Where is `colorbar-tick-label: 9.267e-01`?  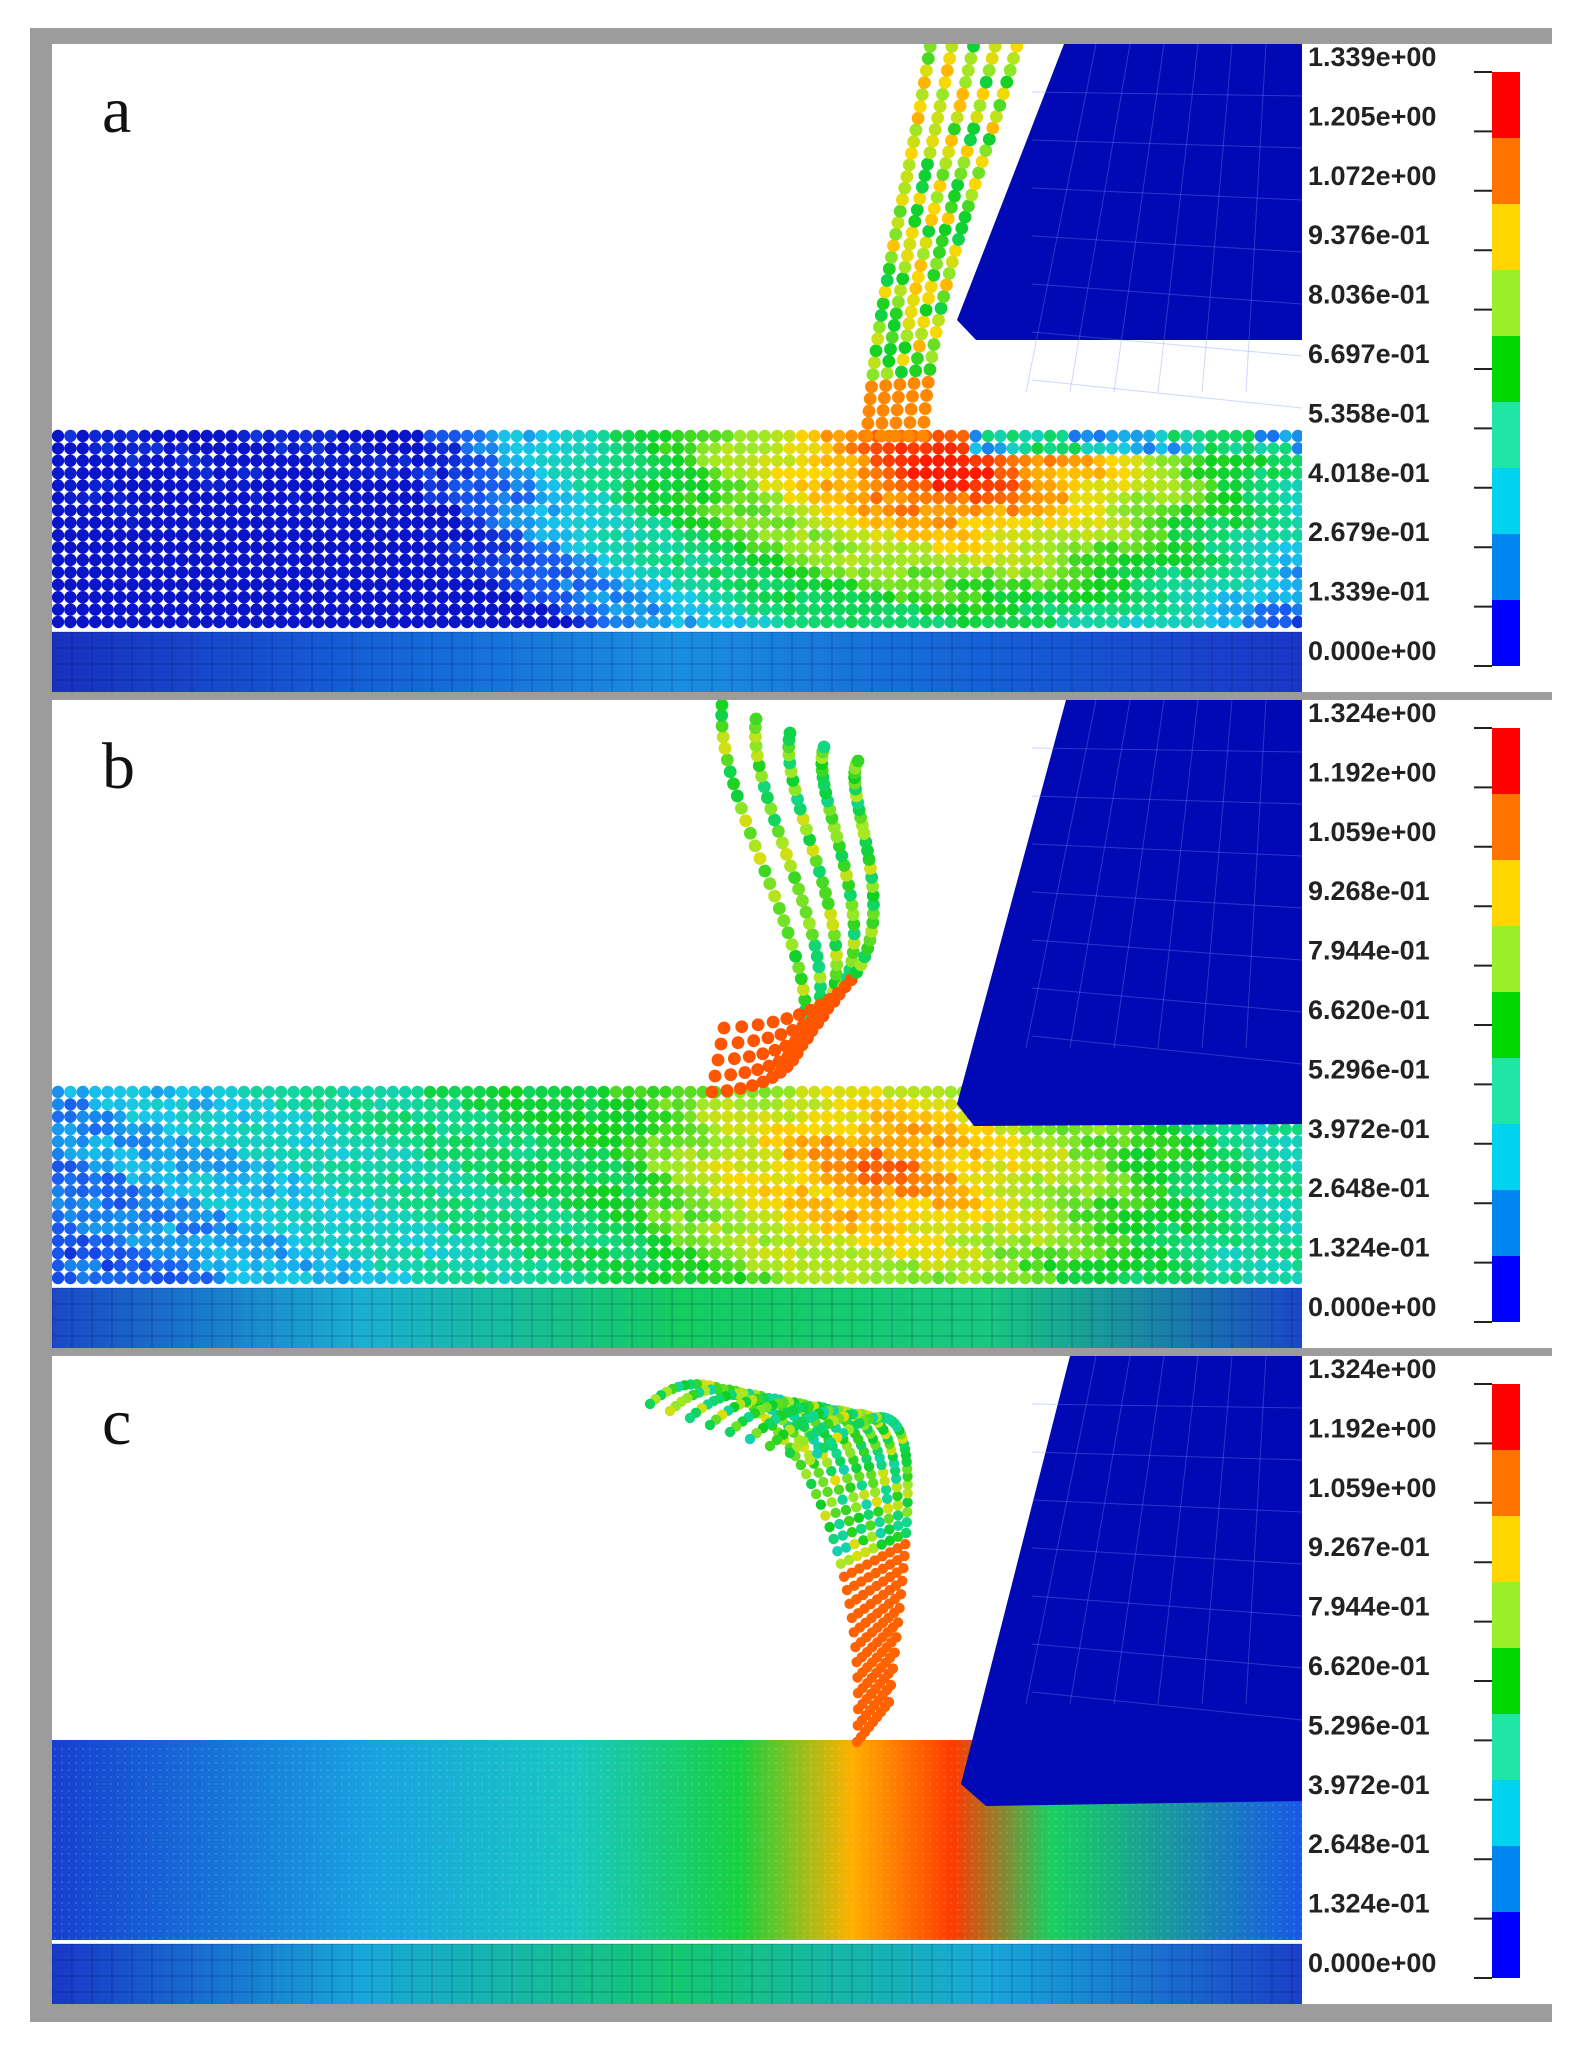
colorbar-tick-label: 9.267e-01 is located at coordinates (1369, 1547).